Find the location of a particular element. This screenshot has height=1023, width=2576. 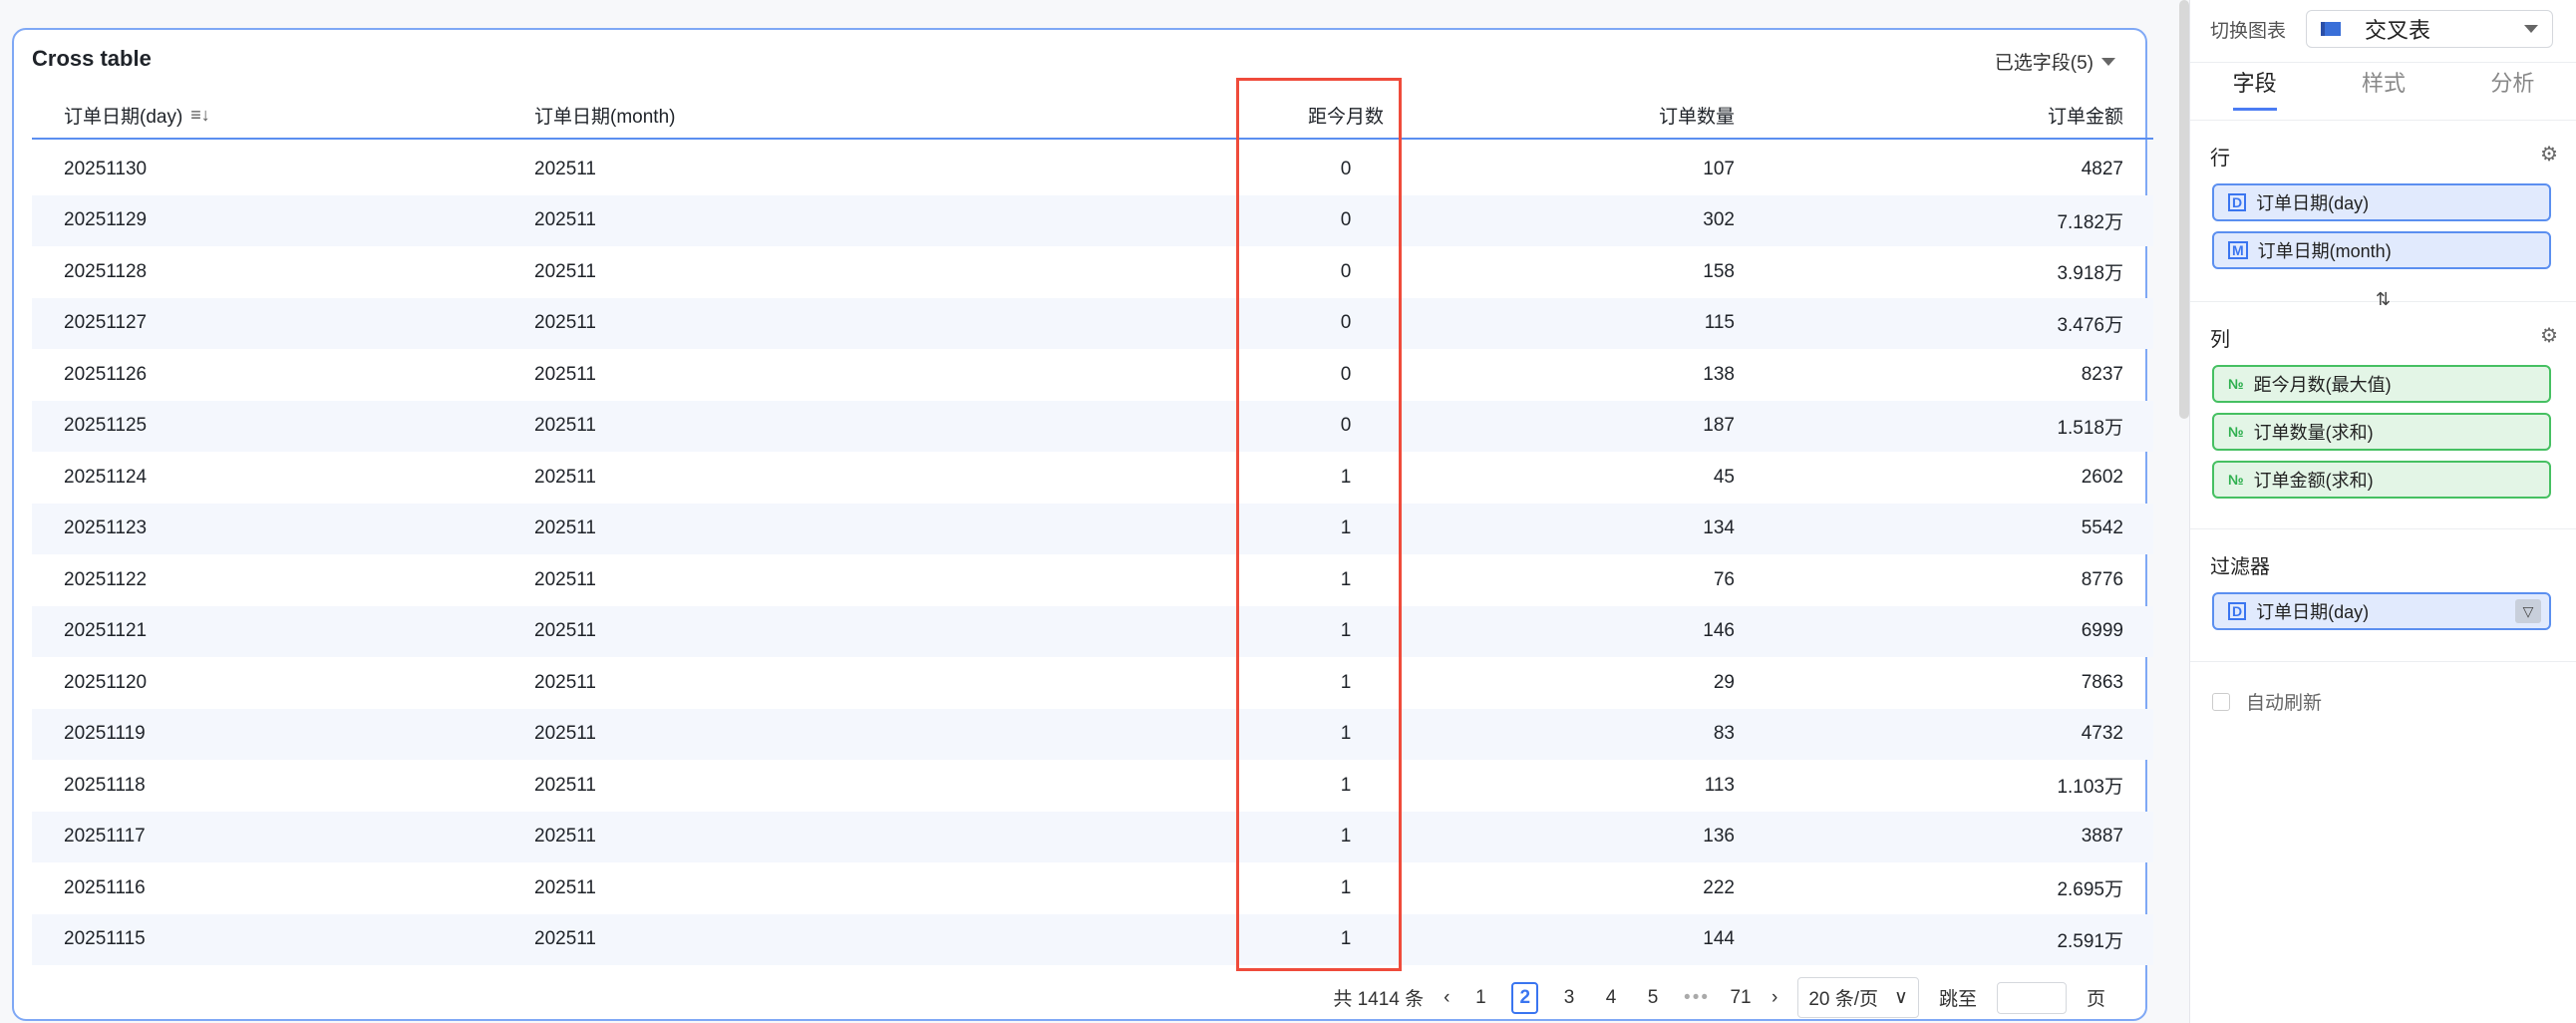

field-label: 订单金额(求和) is located at coordinates (2313, 481).